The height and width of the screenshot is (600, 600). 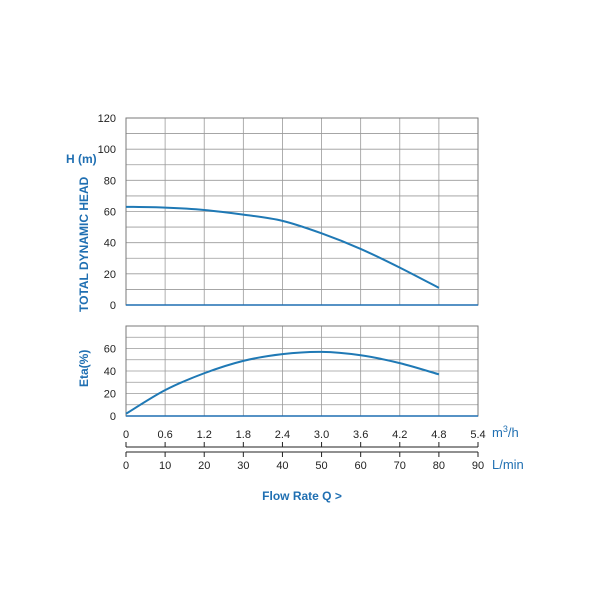 What do you see at coordinates (113, 306) in the screenshot?
I see `head-y-tick-label: 0` at bounding box center [113, 306].